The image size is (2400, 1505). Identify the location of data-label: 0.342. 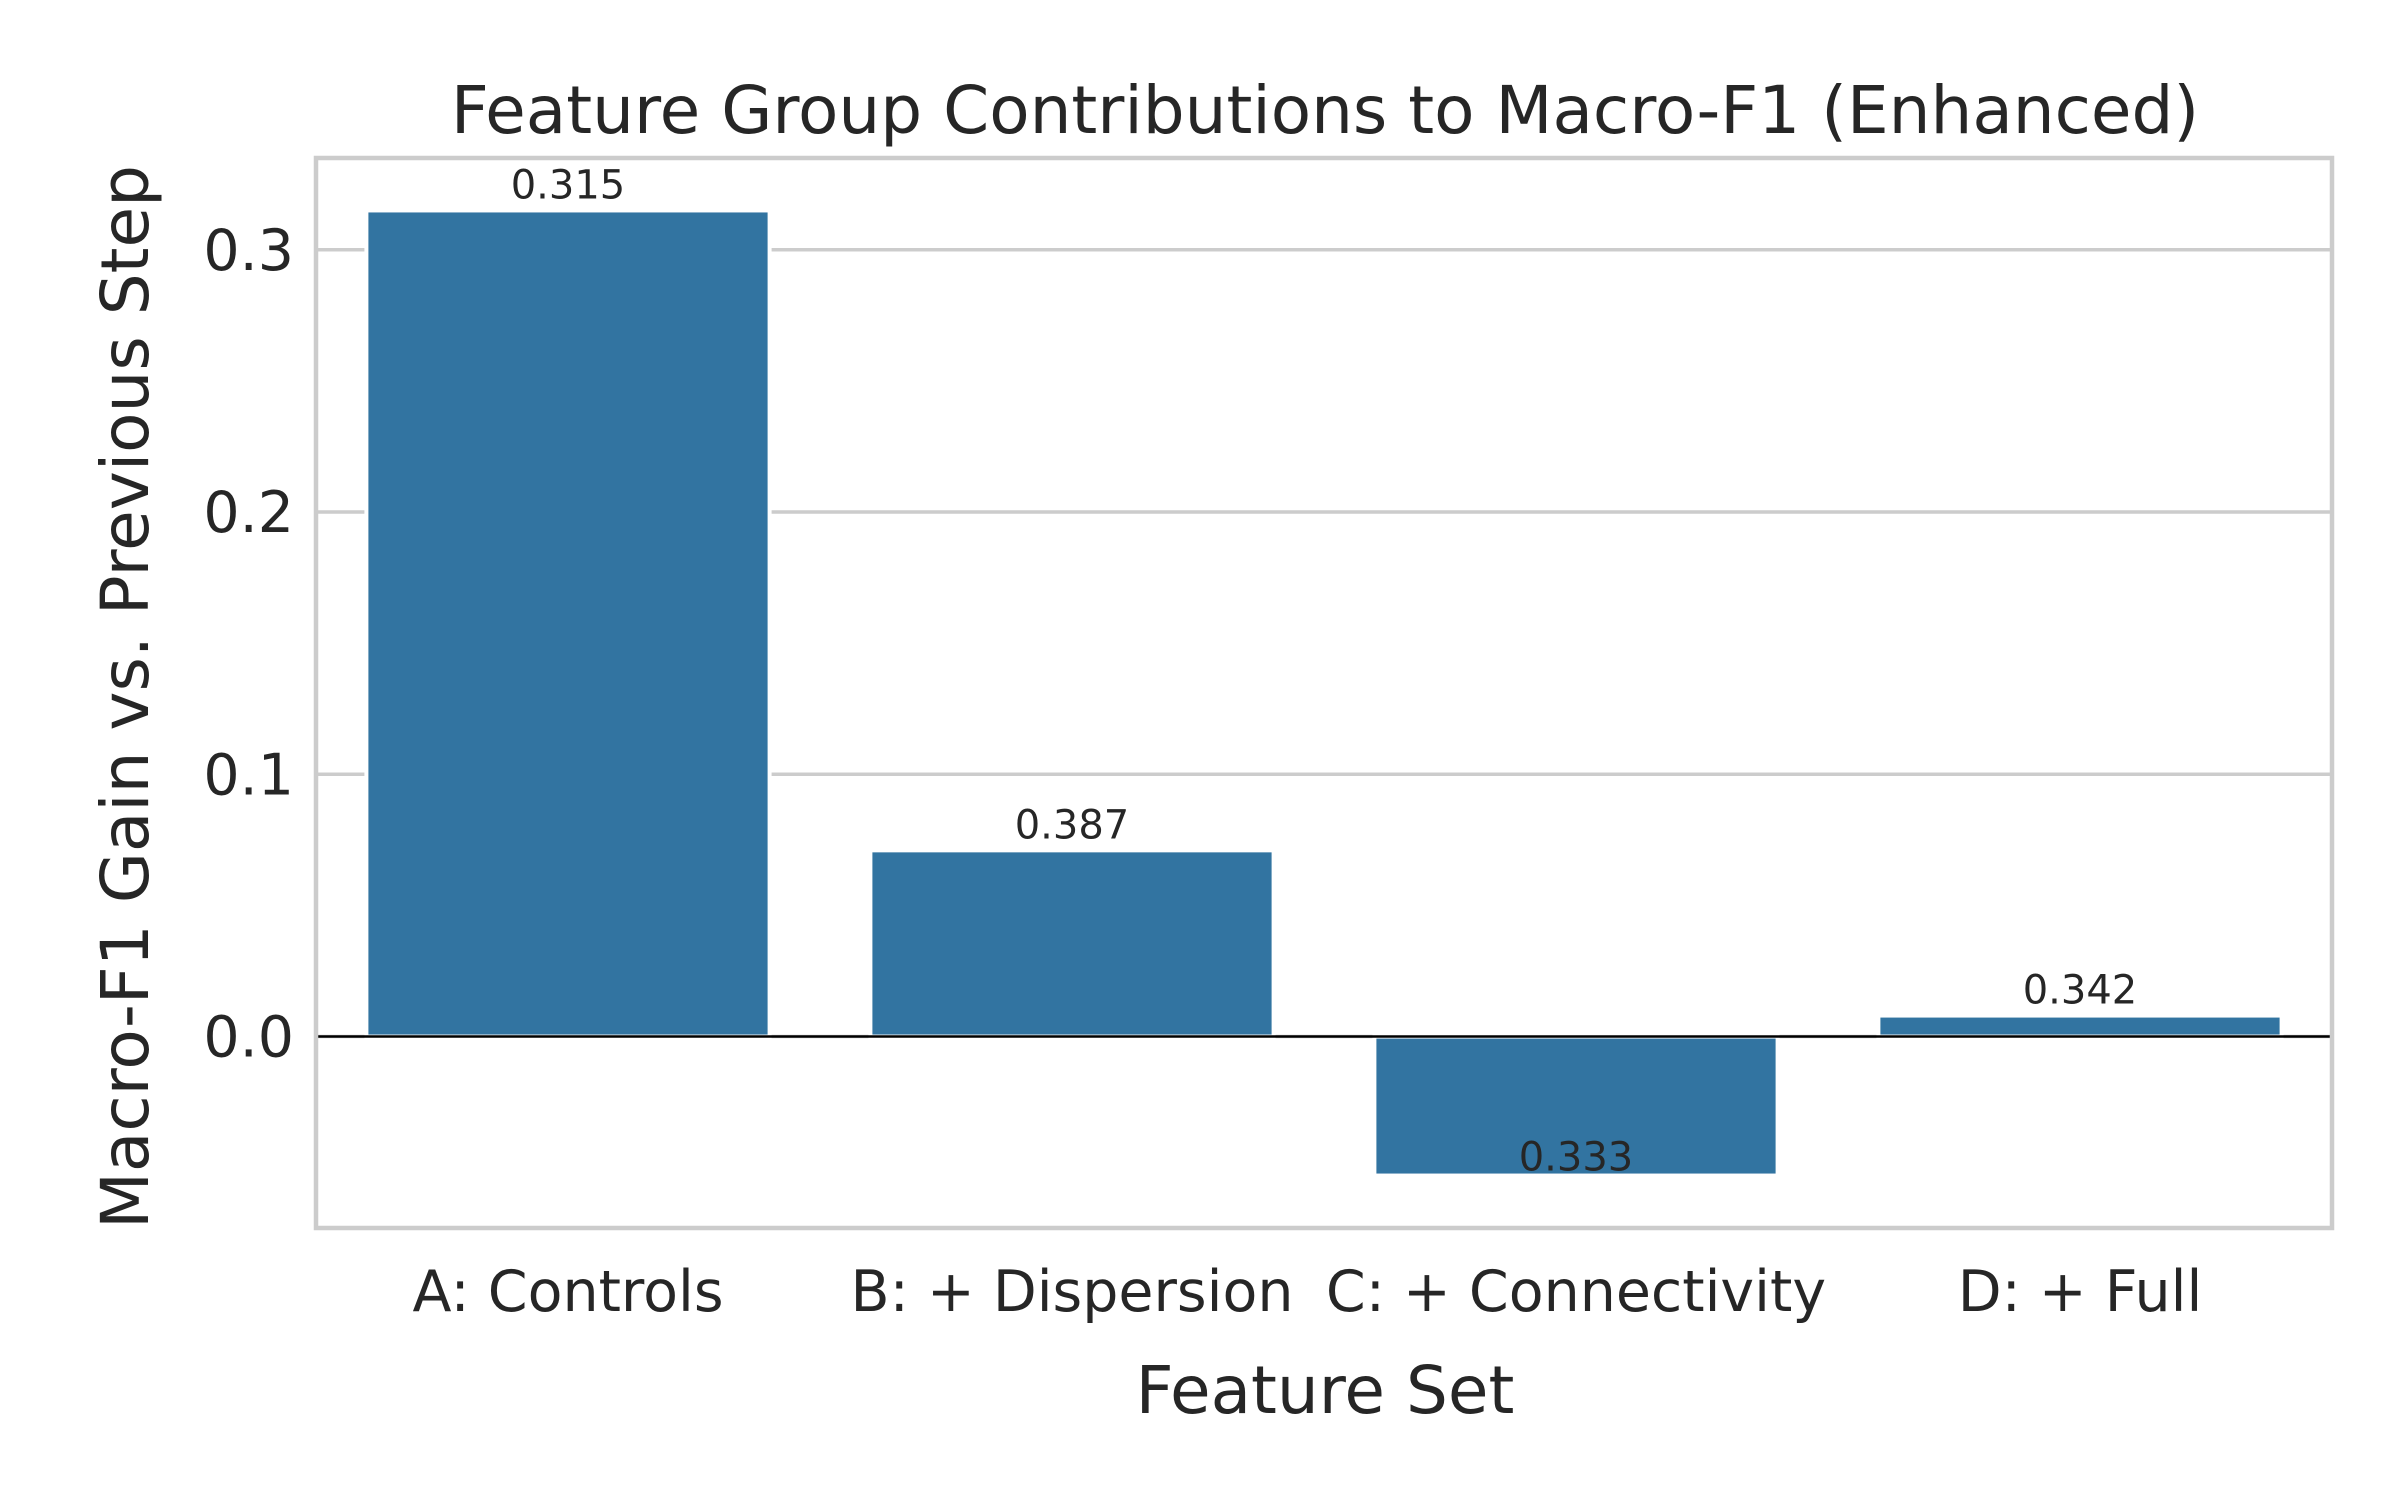
(2080, 991).